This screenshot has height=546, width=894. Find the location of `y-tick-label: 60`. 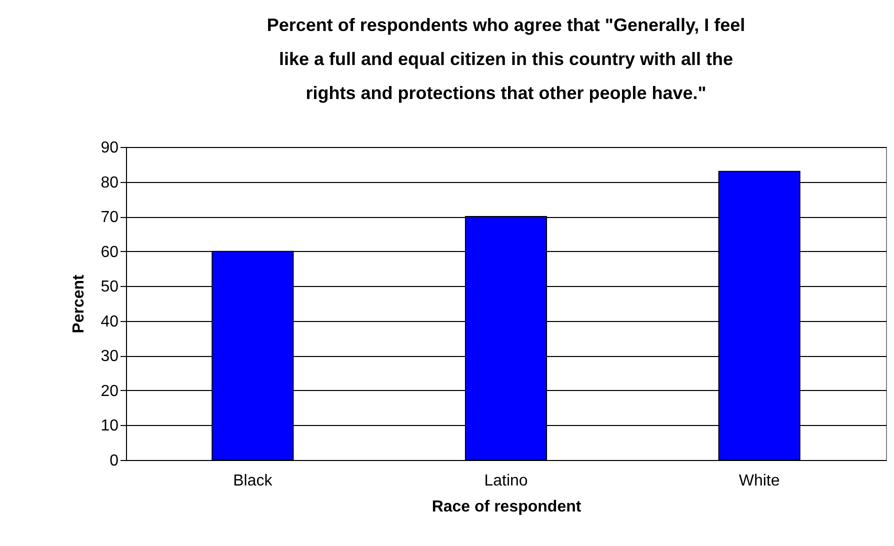

y-tick-label: 60 is located at coordinates (109, 252).